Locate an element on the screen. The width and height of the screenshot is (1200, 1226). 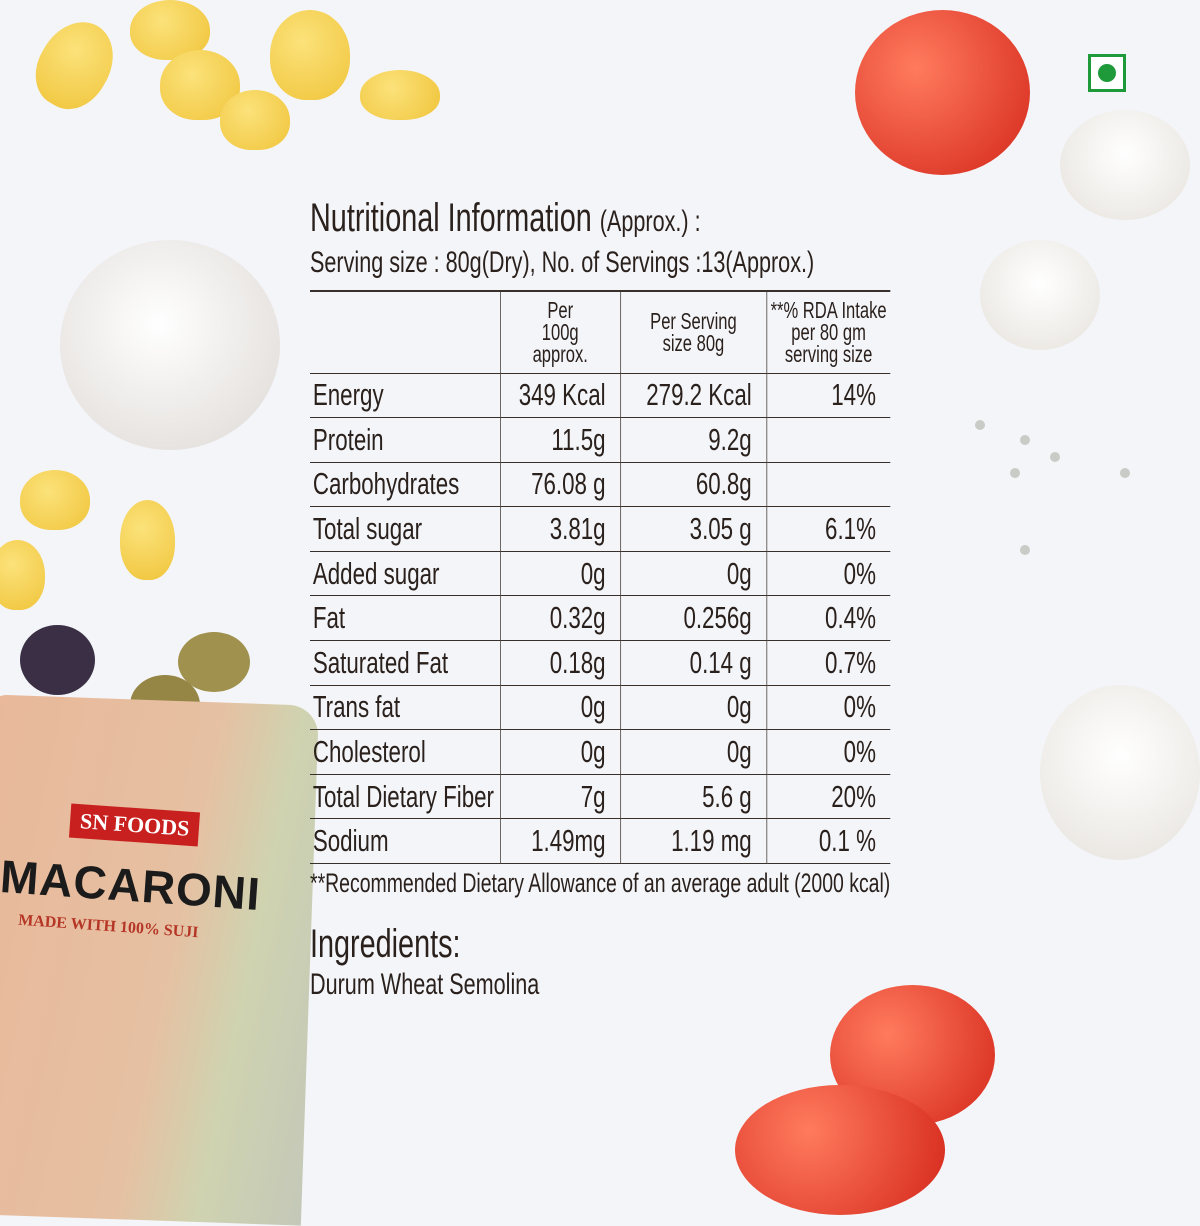
table-row: Protein 11.5g 9.2g is located at coordinates (600, 440).